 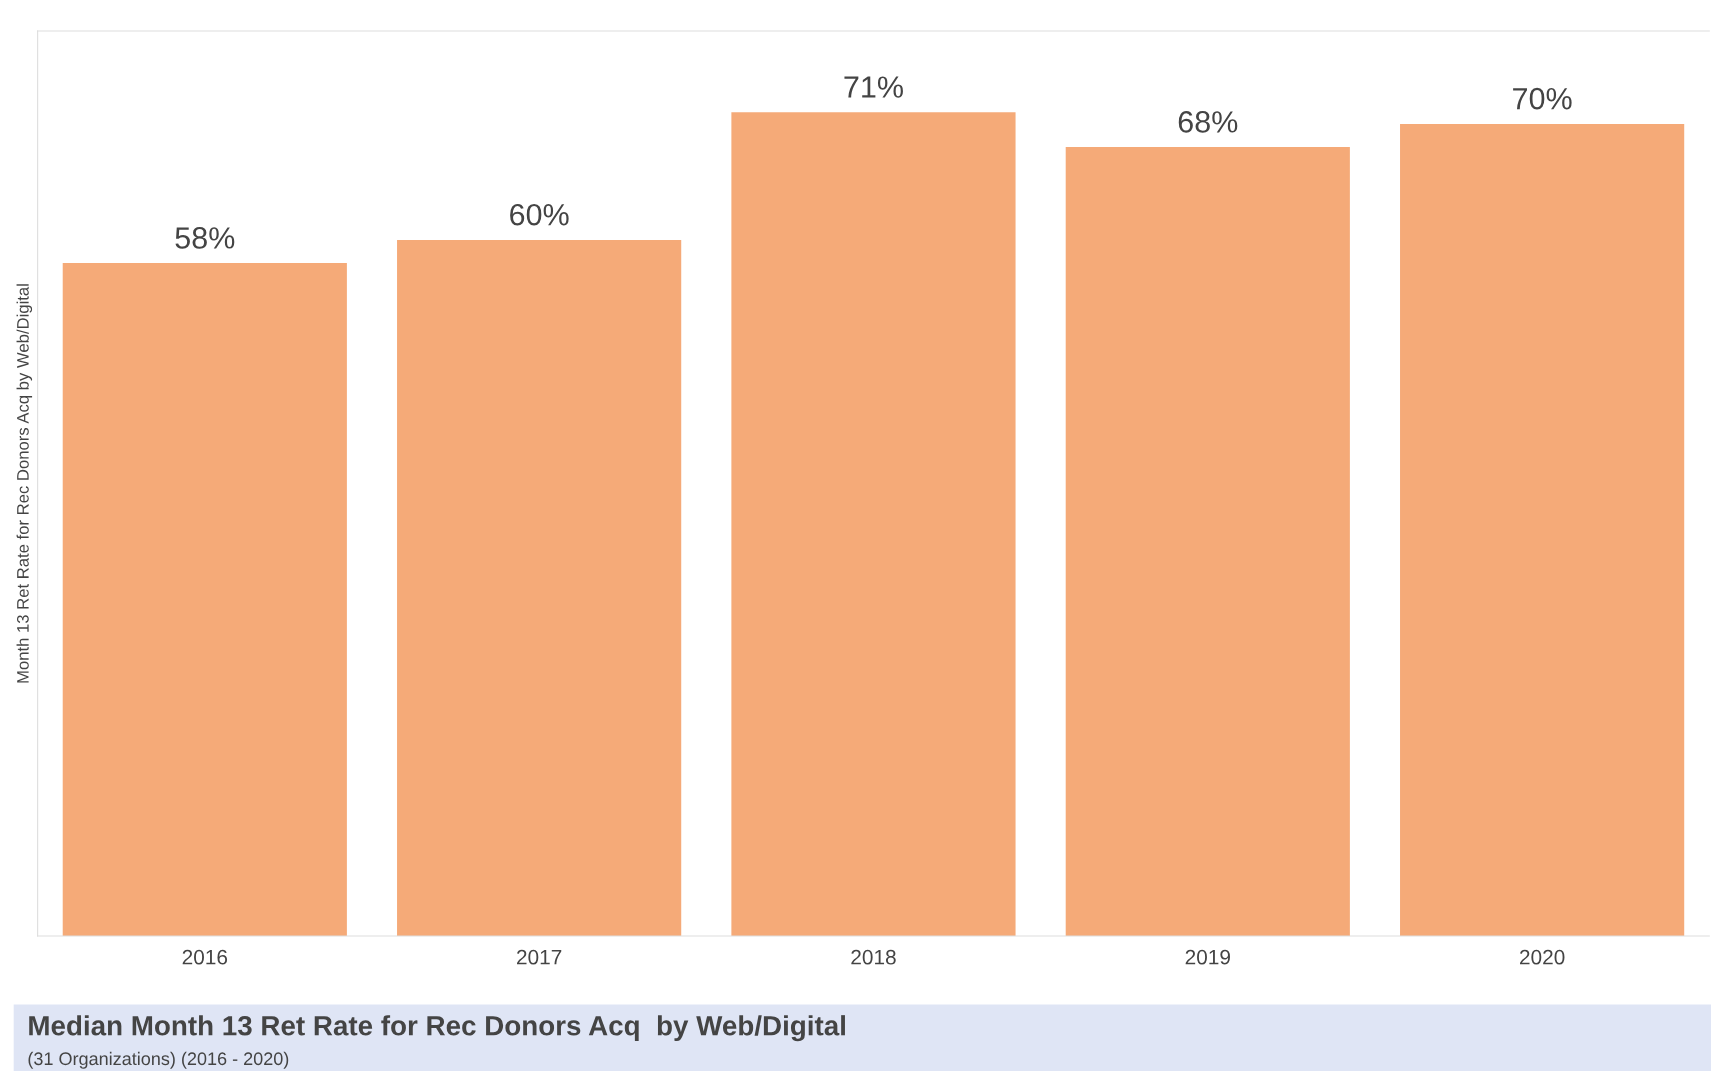 I want to click on x-tick-label: 2020, so click(x=1542, y=957).